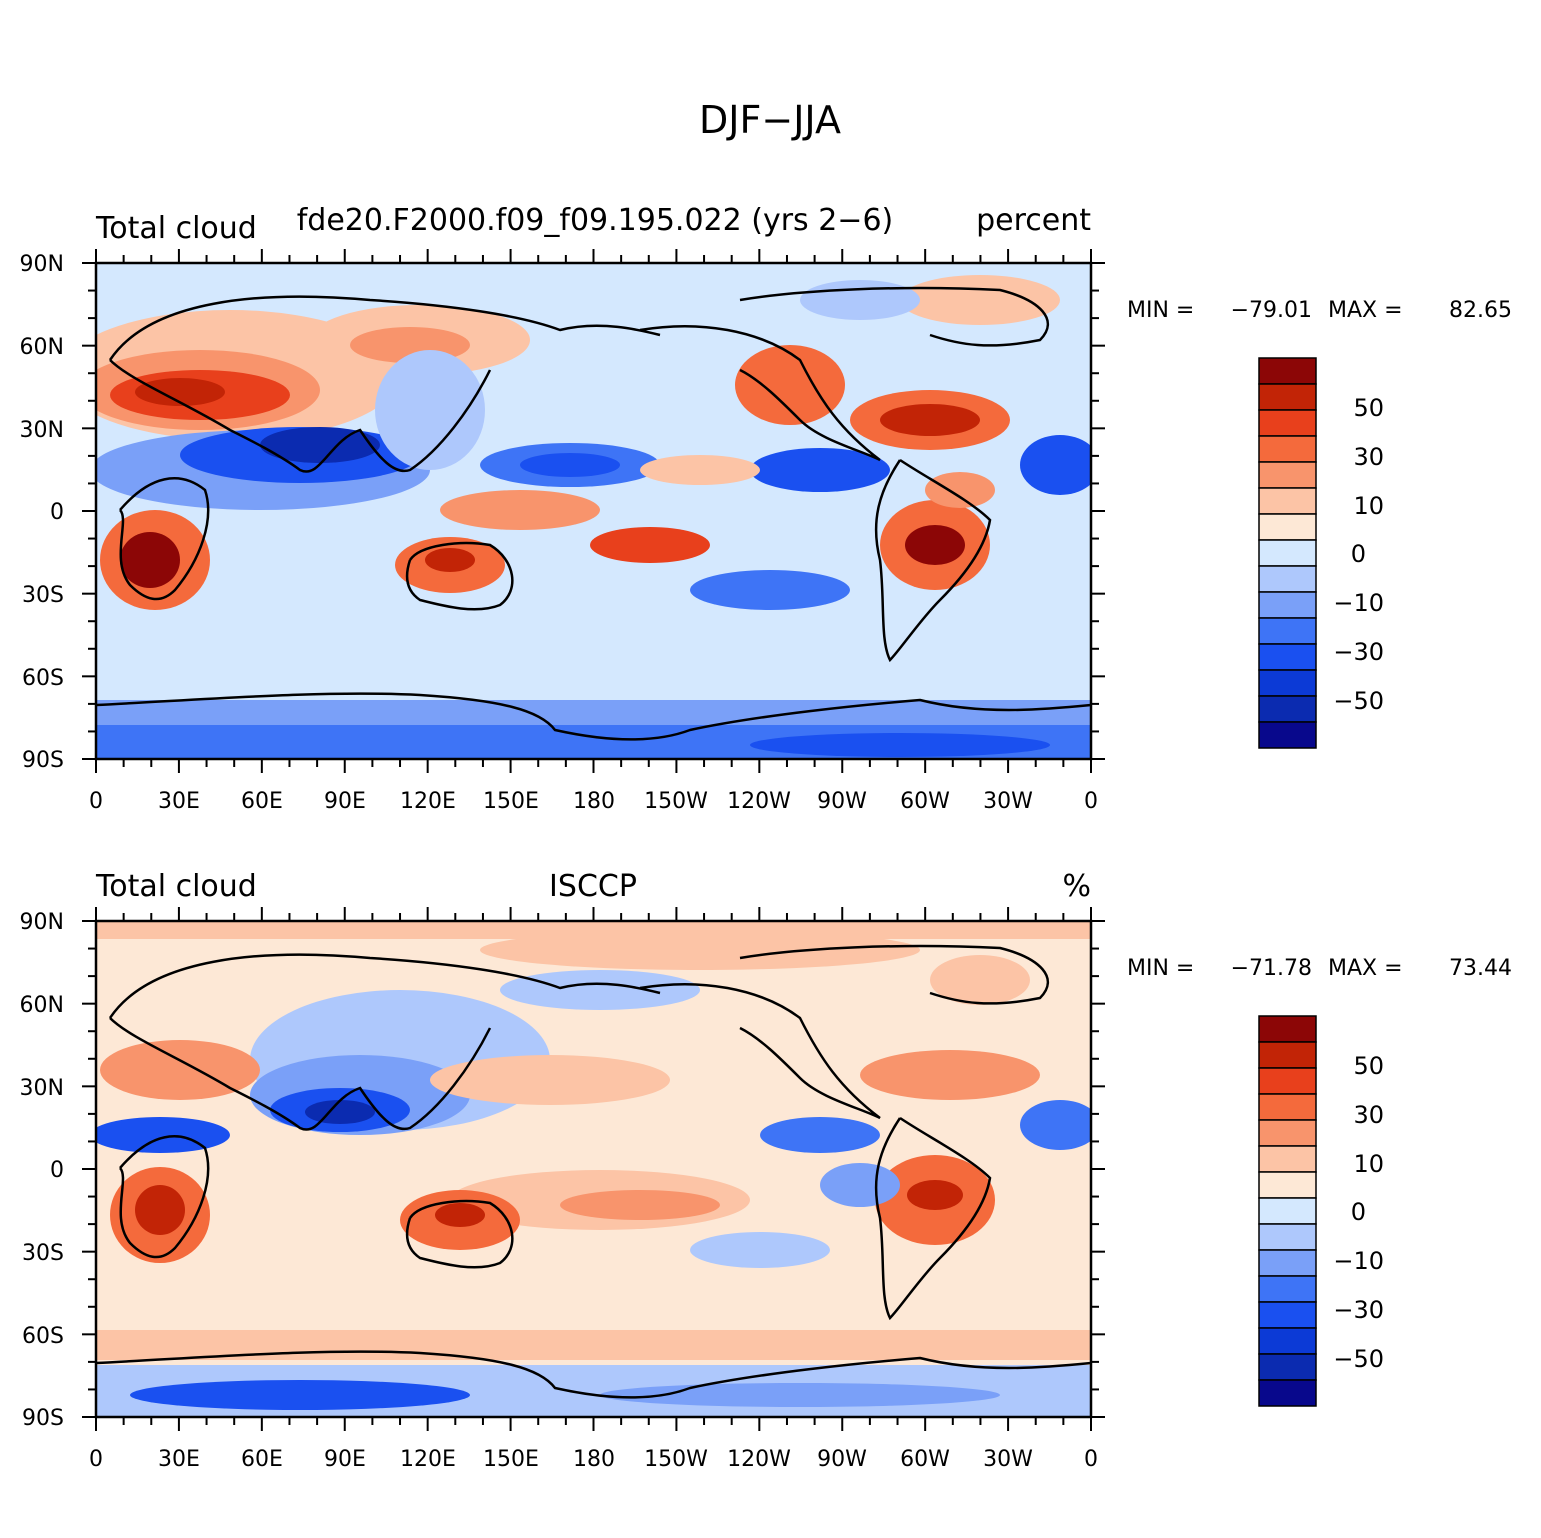 This screenshot has width=1541, height=1538. Describe the element at coordinates (593, 886) in the screenshot. I see `panel-center-title: ISCCP` at that location.